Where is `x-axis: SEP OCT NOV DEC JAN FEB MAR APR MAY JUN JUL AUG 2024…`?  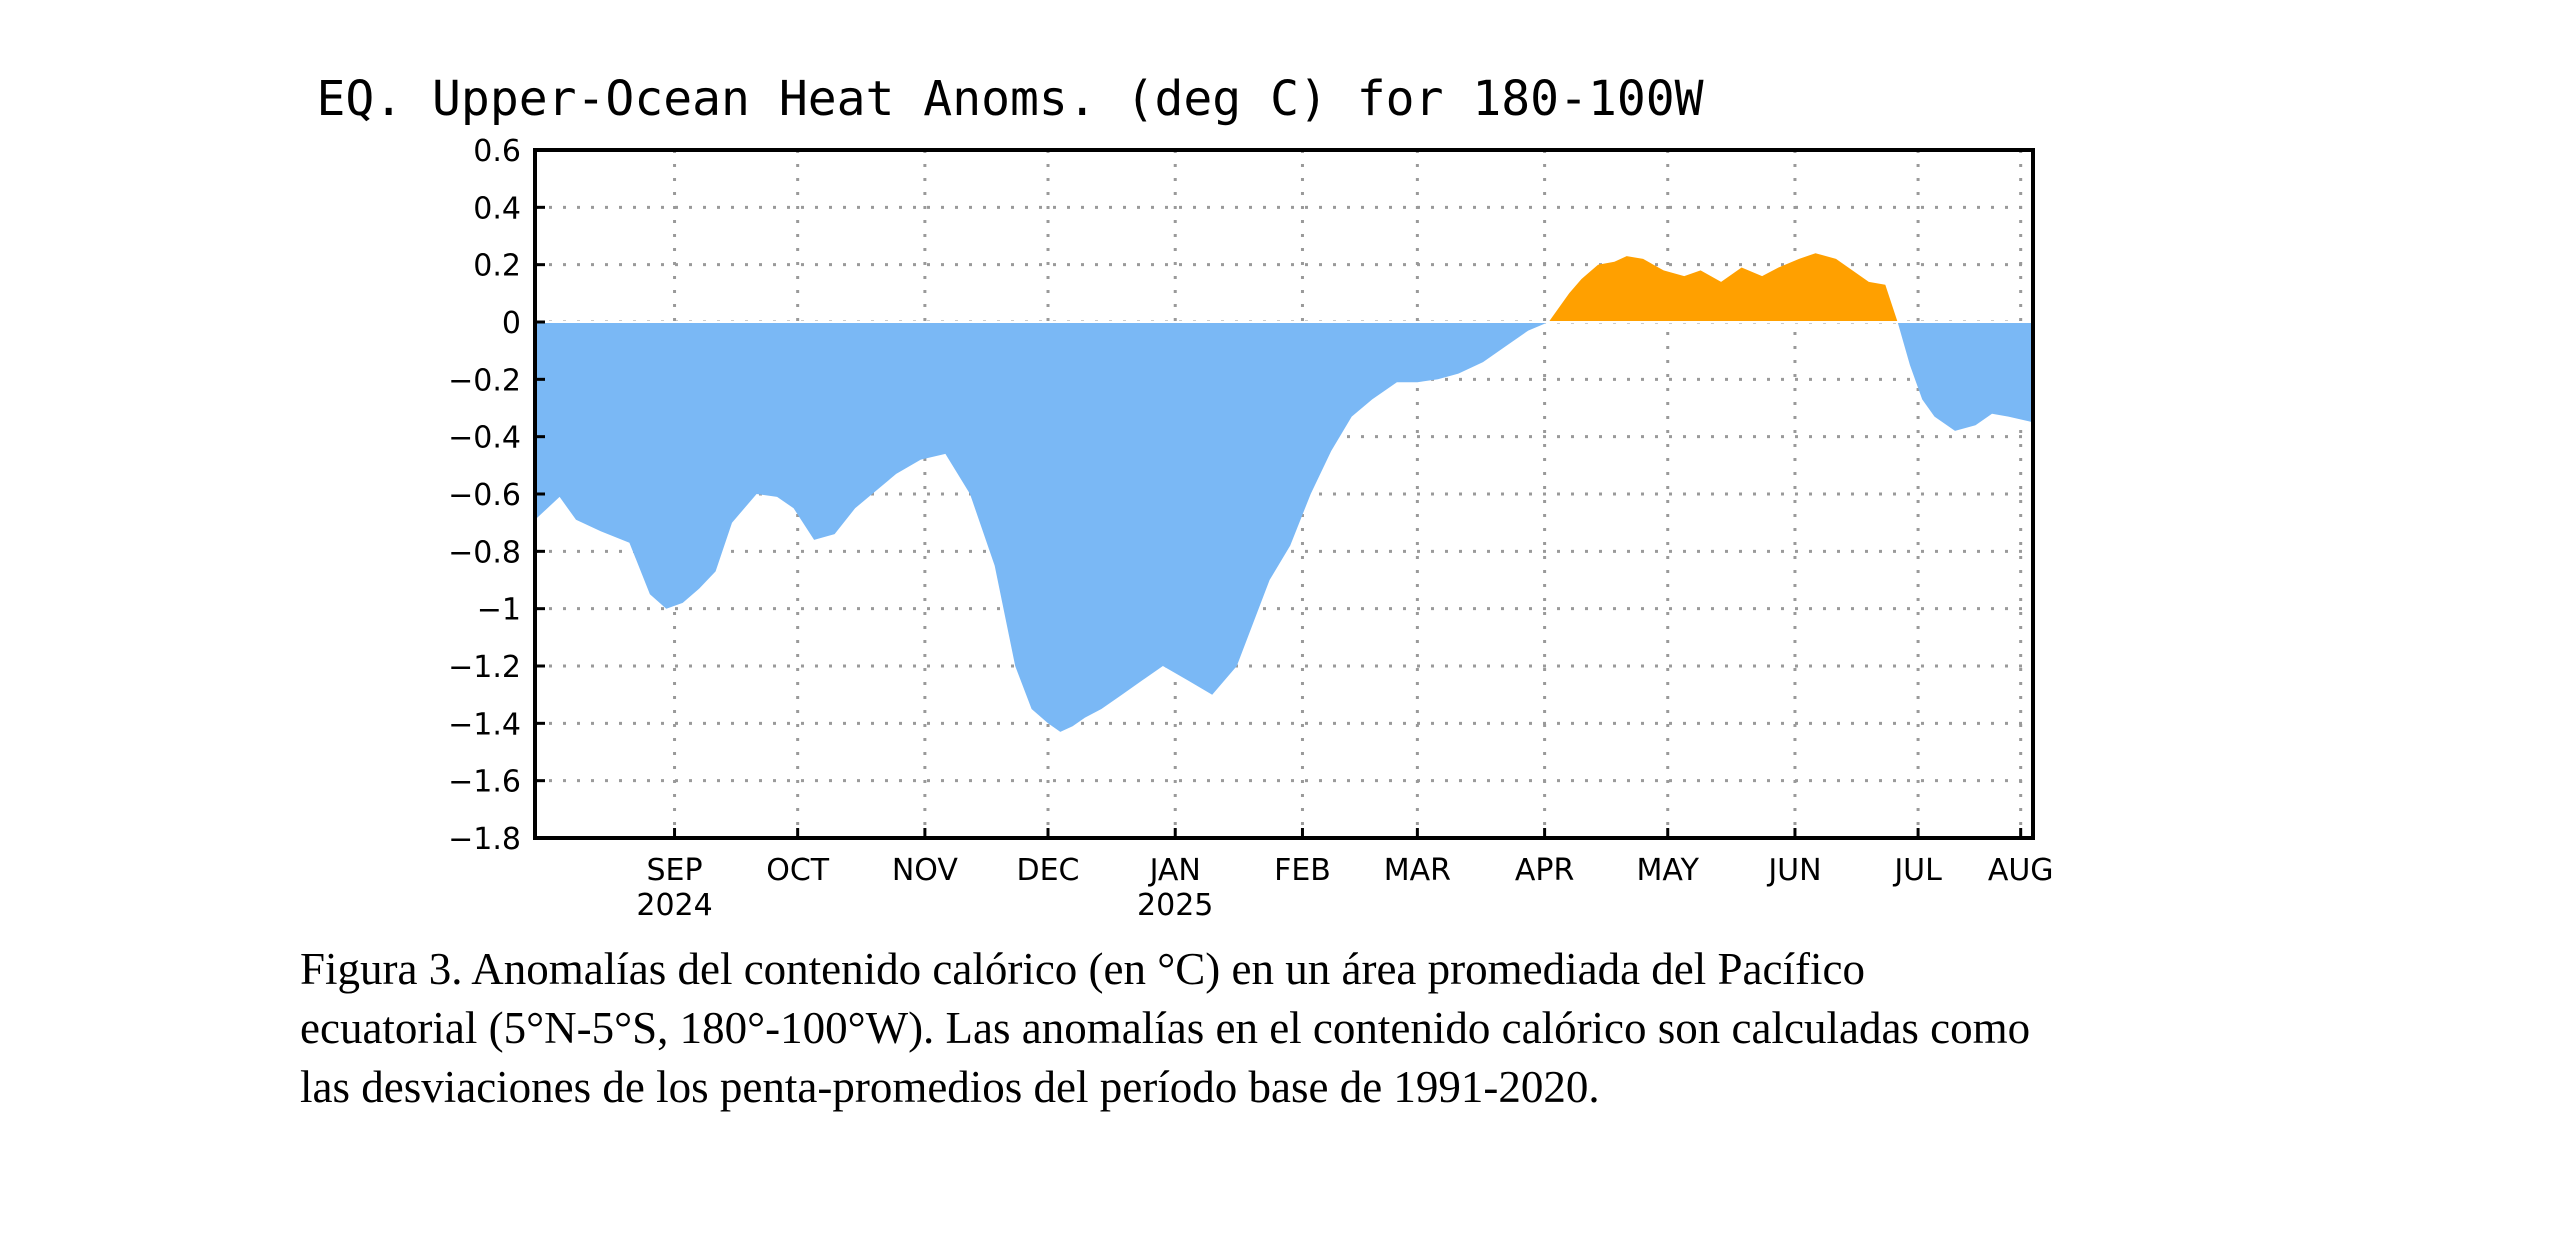
x-axis: SEP OCT NOV DEC JAN FEB MAR APR MAY JUN JUL AUG 2024… is located at coordinates (1345, 875).